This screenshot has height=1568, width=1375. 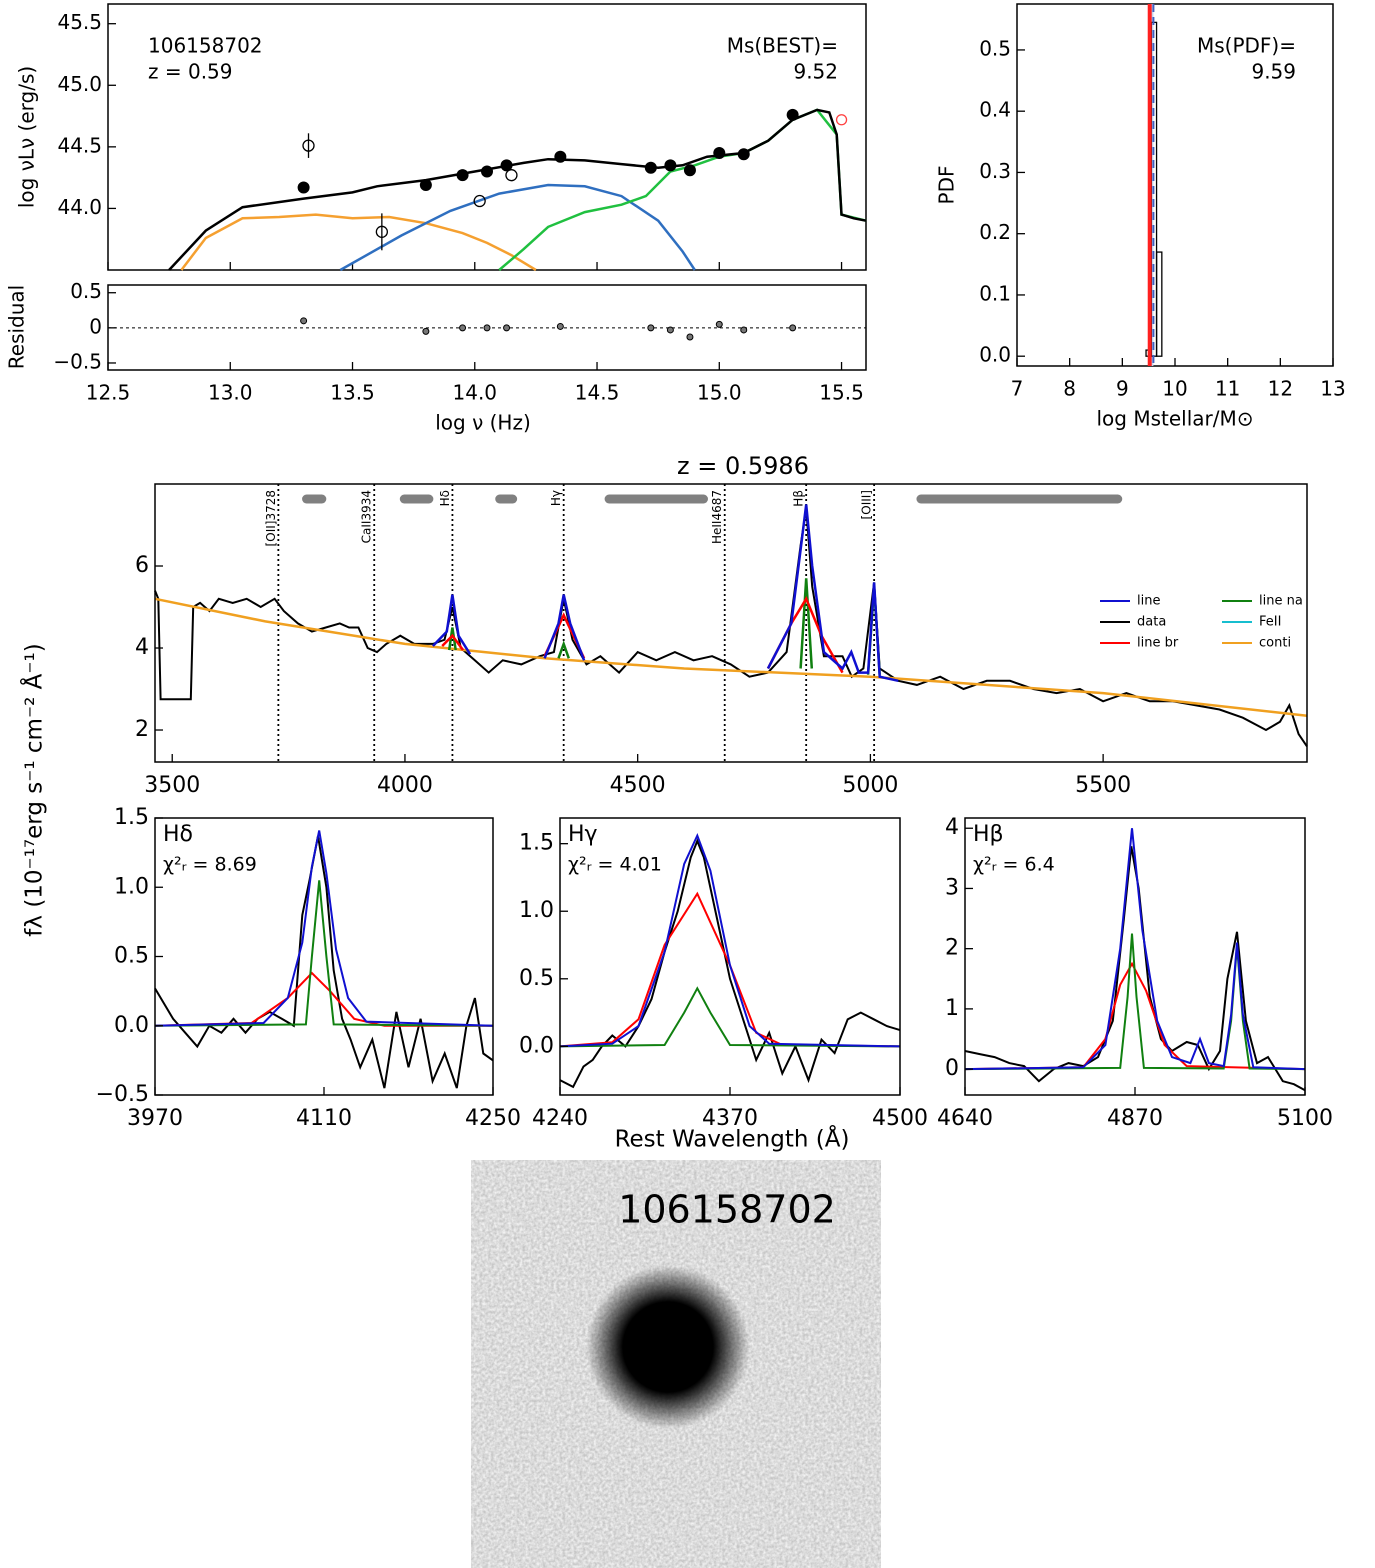 I want to click on red-point, so click(x=841, y=120).